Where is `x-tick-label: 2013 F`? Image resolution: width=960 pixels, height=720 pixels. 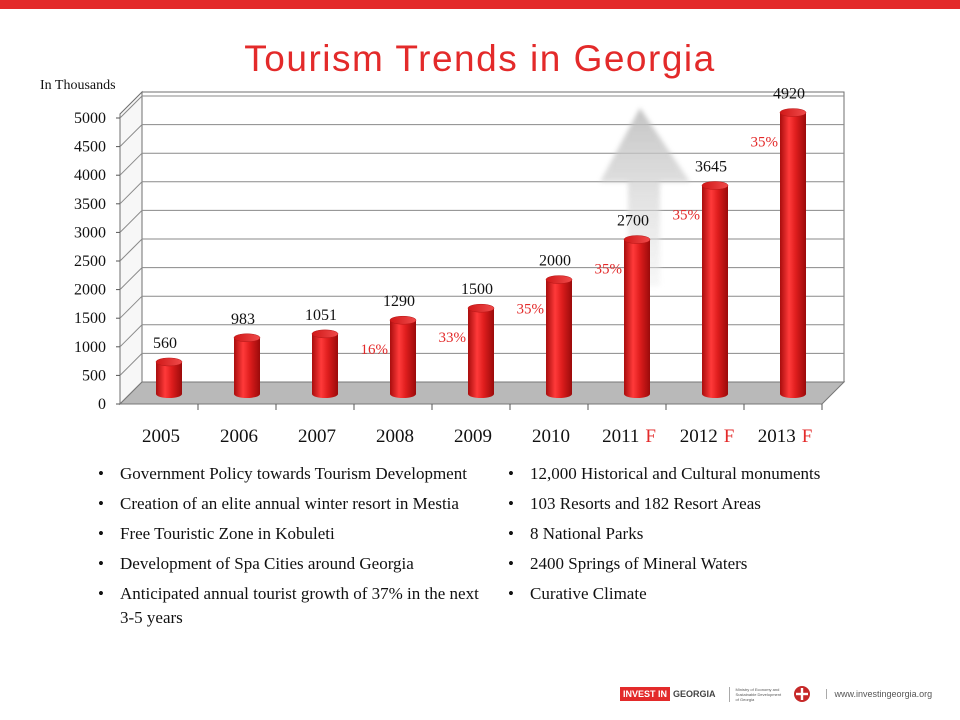 x-tick-label: 2013 F is located at coordinates (785, 436).